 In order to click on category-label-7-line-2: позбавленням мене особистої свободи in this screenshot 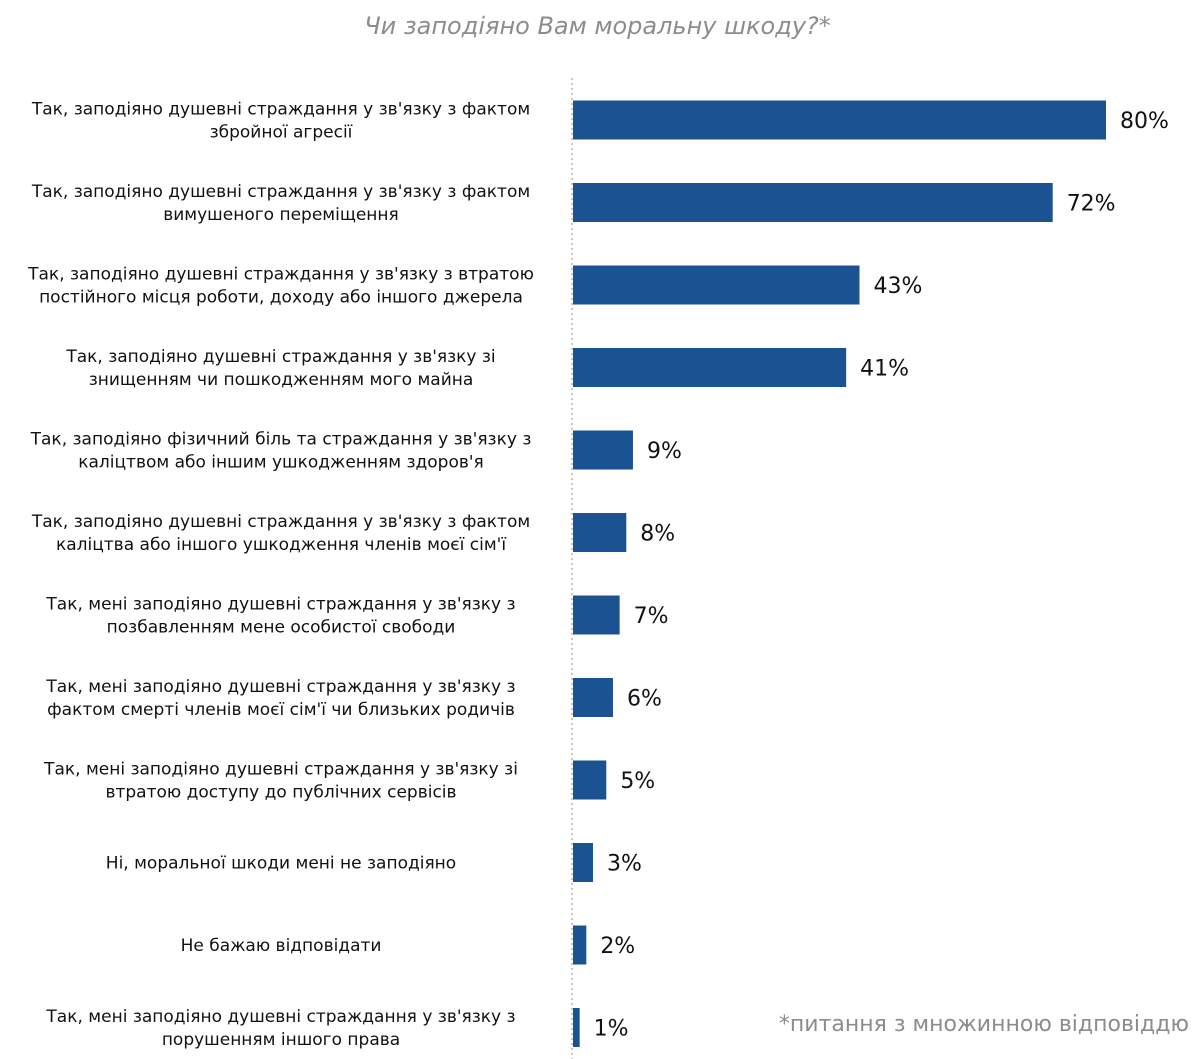, I will do `click(281, 628)`.